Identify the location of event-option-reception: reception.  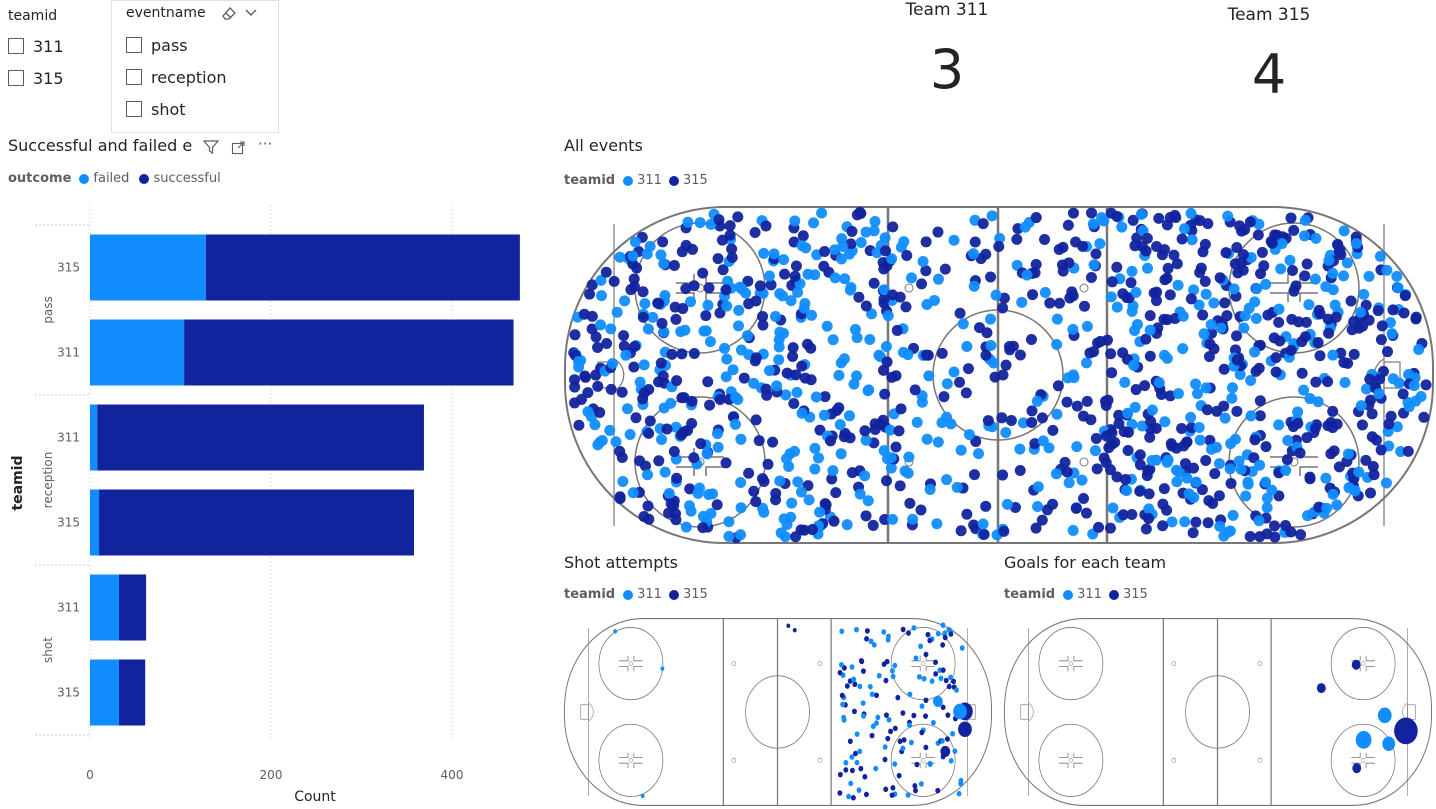
(202, 77).